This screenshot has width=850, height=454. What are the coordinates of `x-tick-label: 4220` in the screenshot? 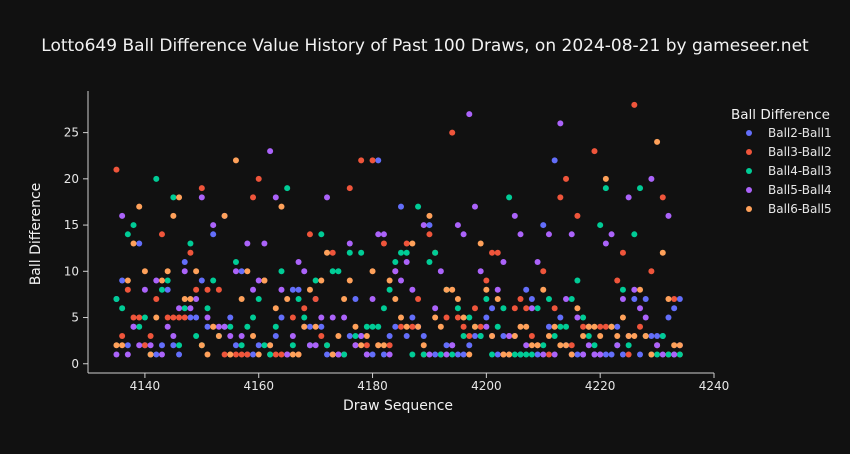 It's located at (600, 386).